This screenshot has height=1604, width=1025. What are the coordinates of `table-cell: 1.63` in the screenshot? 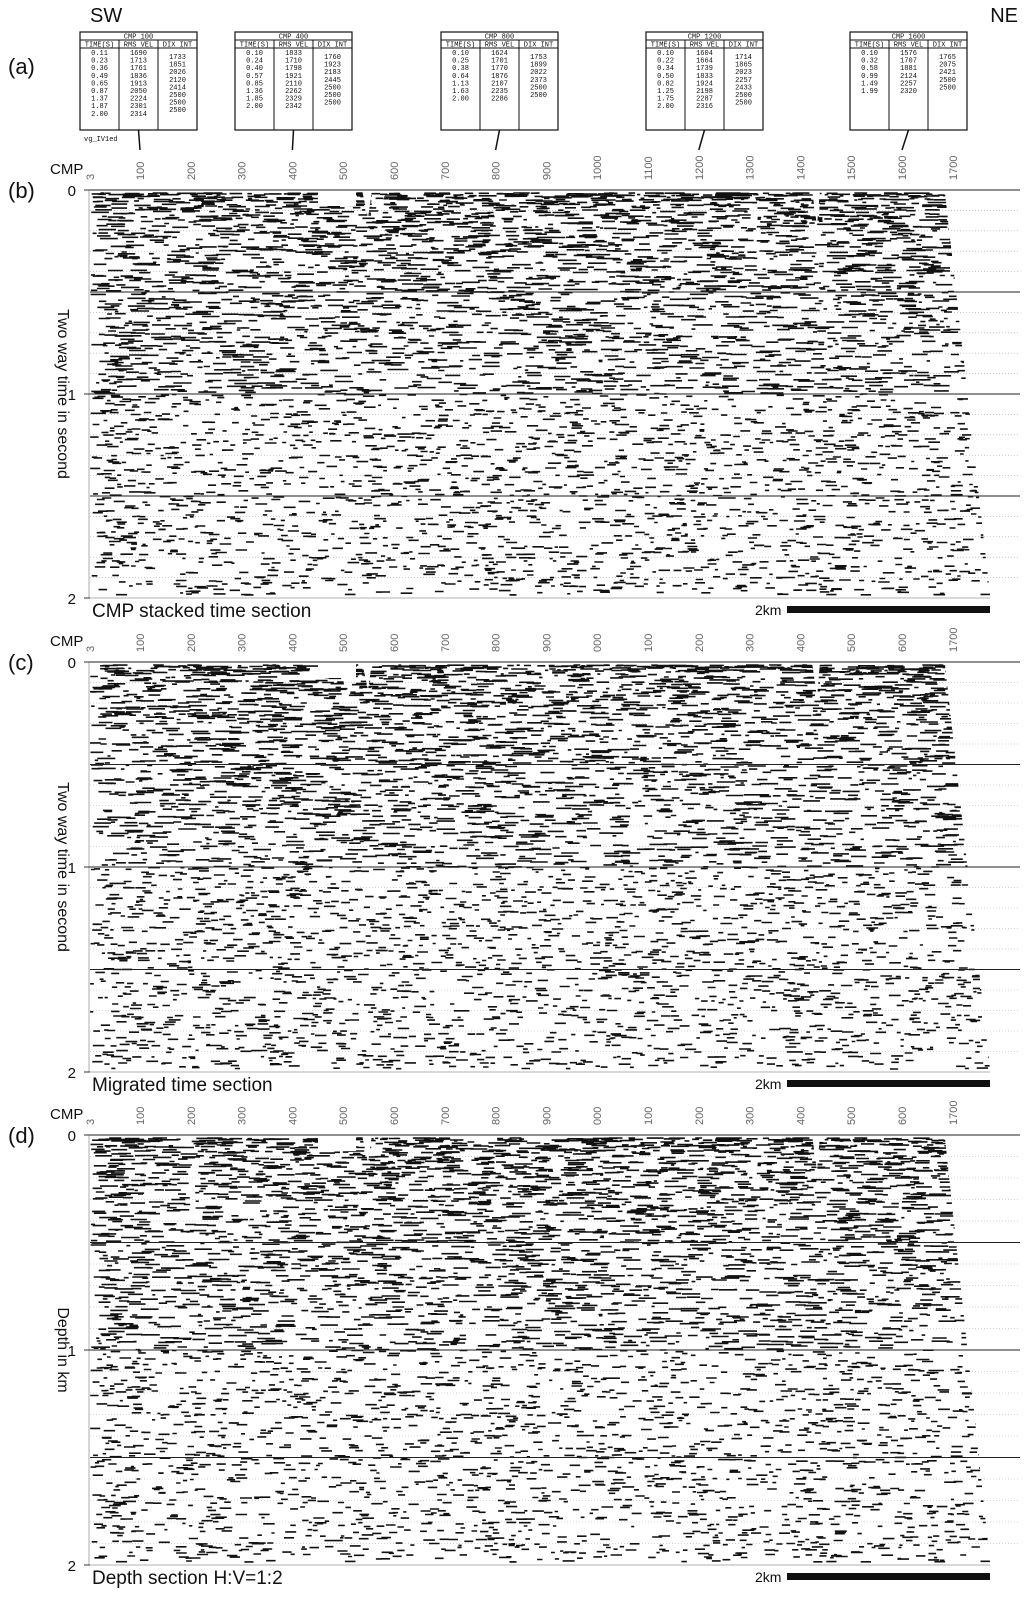 It's located at (460, 92).